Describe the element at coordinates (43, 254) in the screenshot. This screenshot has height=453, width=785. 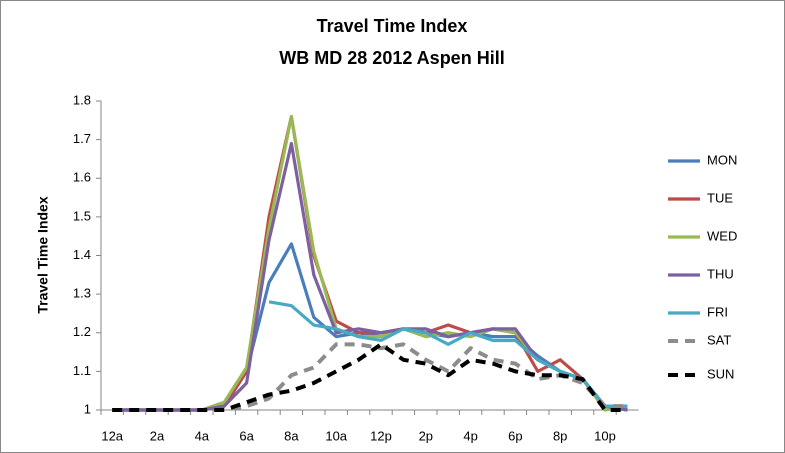
I see `y-axis-title: Travel Time Index` at that location.